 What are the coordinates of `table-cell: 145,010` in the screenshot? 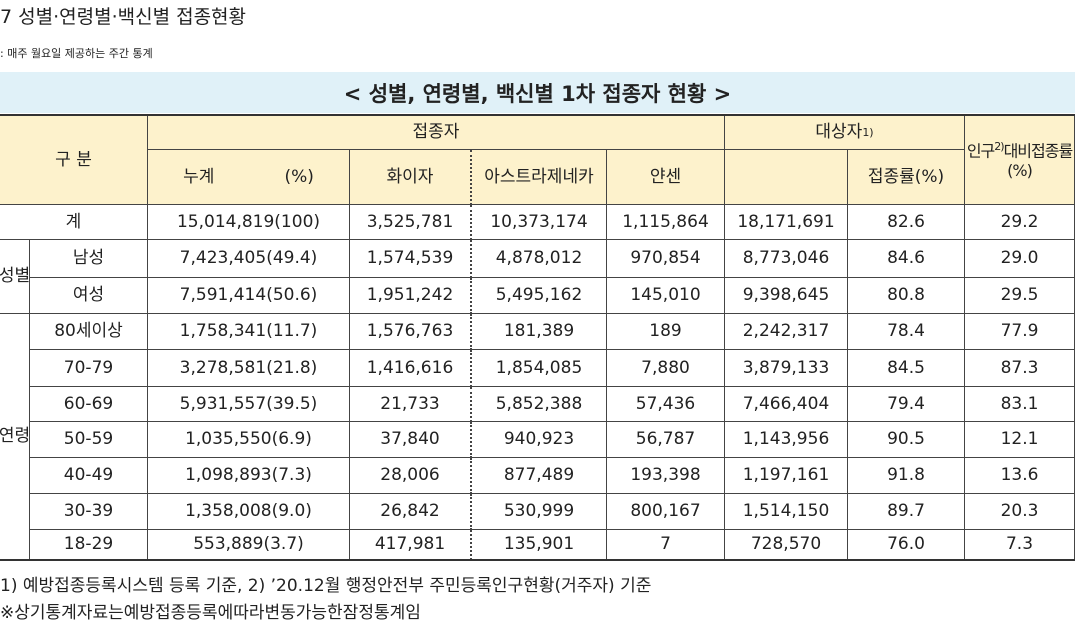 It's located at (666, 296).